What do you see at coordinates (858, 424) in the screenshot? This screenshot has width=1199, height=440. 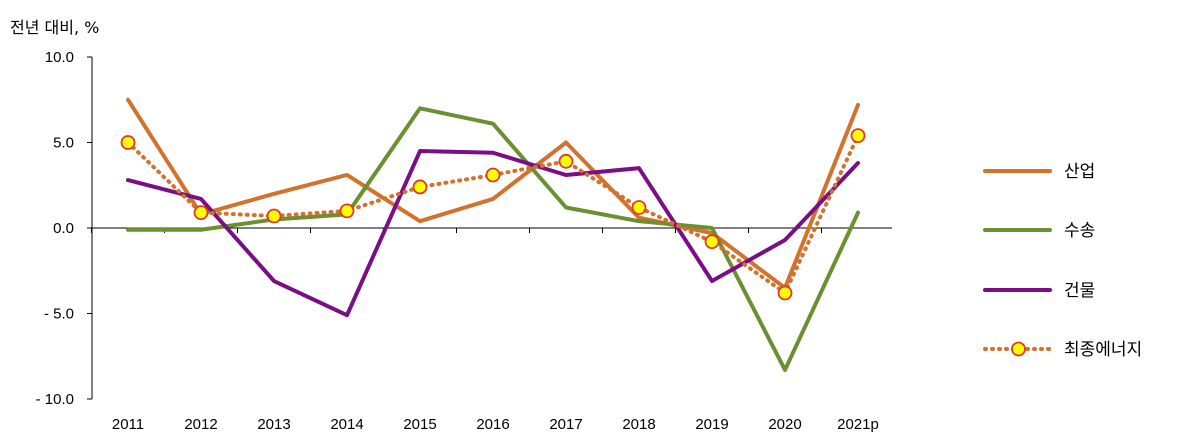 I see `x-tick-label: 2021p` at bounding box center [858, 424].